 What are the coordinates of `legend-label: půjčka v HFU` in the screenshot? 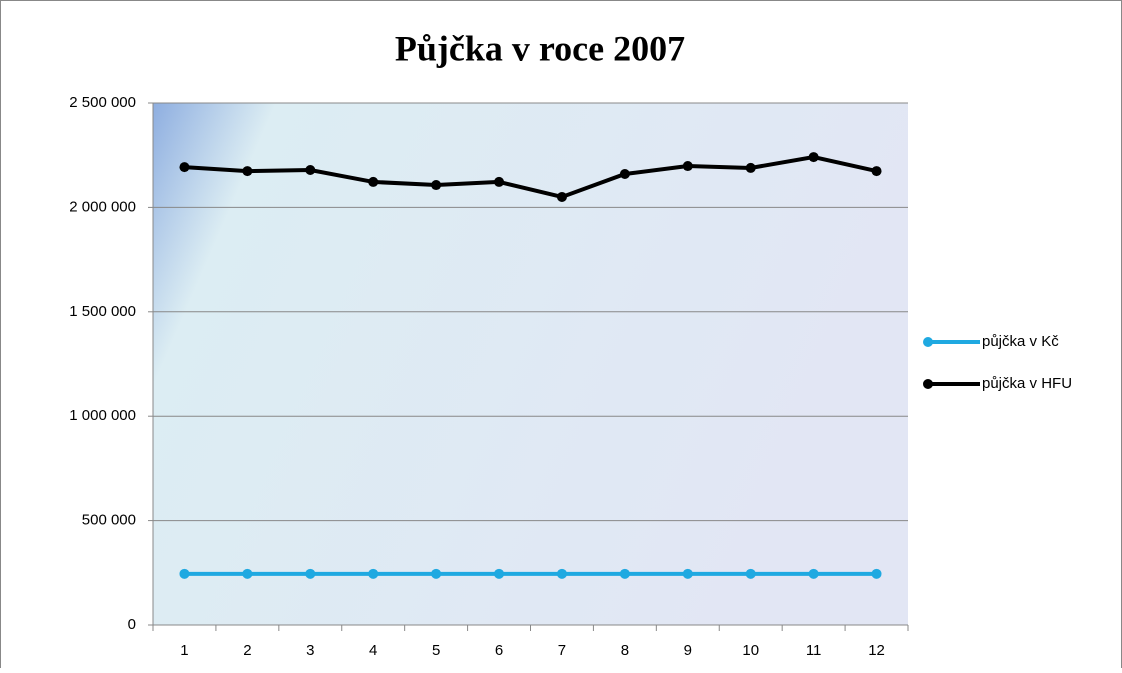 It's located at (1027, 383).